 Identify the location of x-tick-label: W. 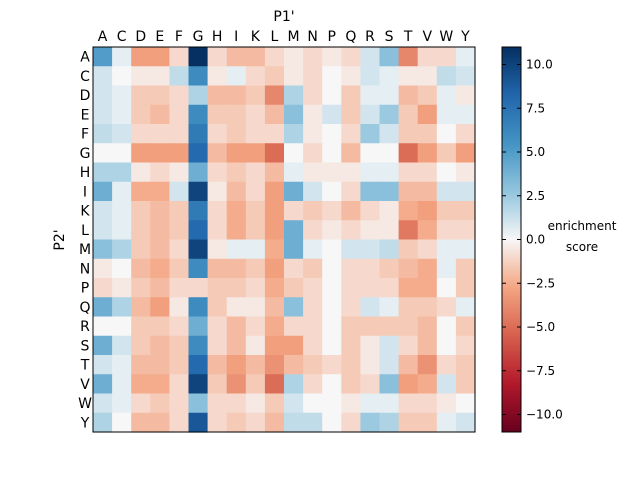
(446, 37).